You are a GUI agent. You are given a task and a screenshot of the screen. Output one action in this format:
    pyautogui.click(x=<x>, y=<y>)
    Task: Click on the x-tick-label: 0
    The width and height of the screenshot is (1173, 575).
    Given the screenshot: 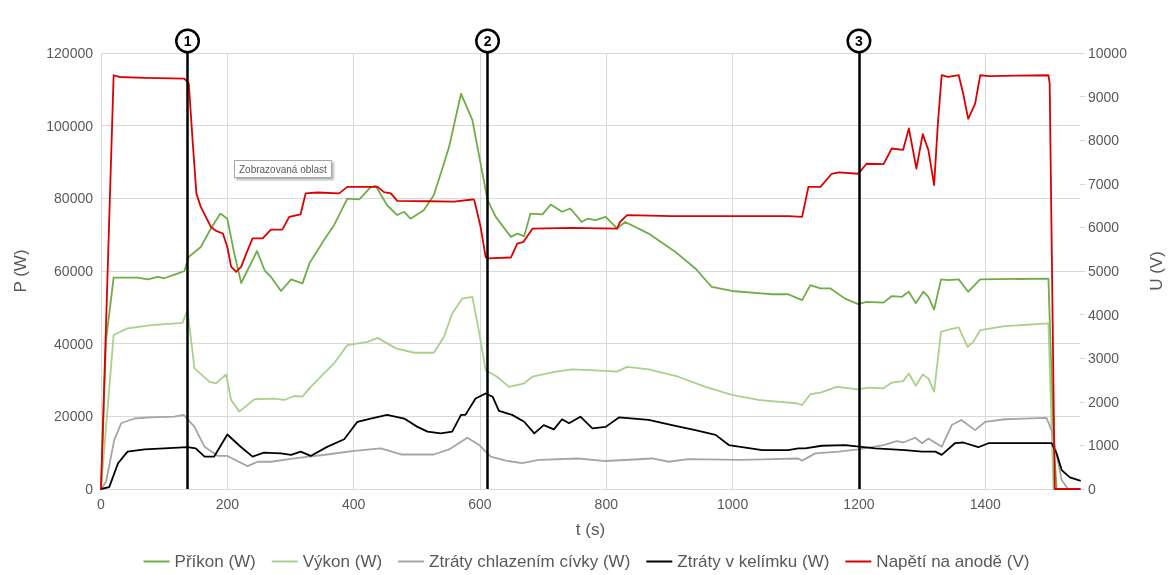 What is the action you would take?
    pyautogui.click(x=101, y=504)
    